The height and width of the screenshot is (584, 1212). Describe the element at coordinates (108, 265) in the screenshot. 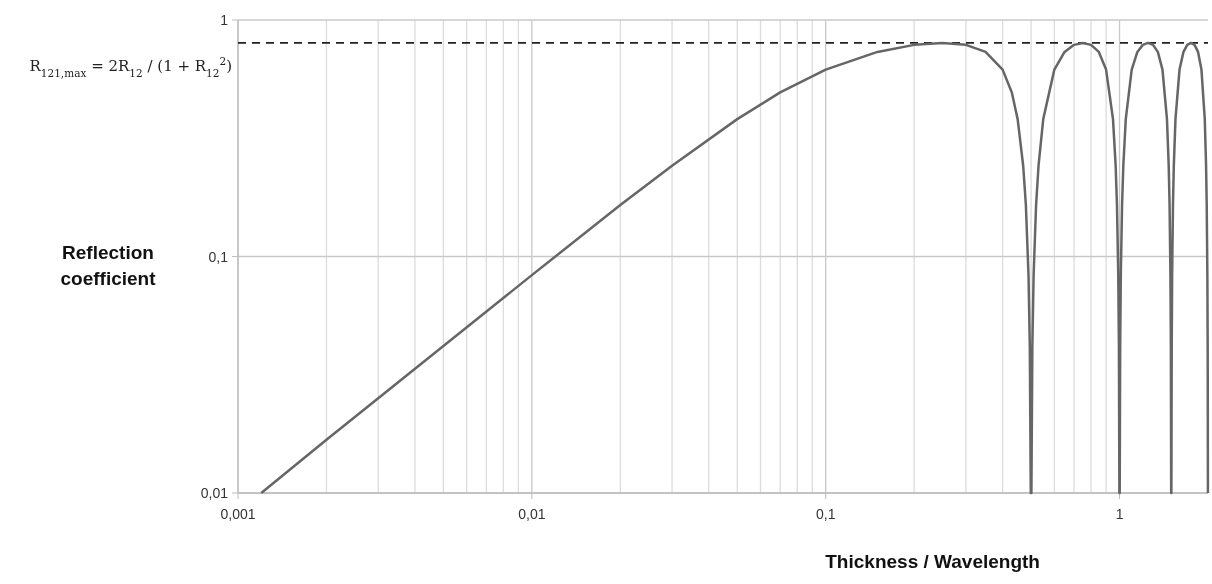

I see `y-axis-title: Reflection coefficient` at that location.